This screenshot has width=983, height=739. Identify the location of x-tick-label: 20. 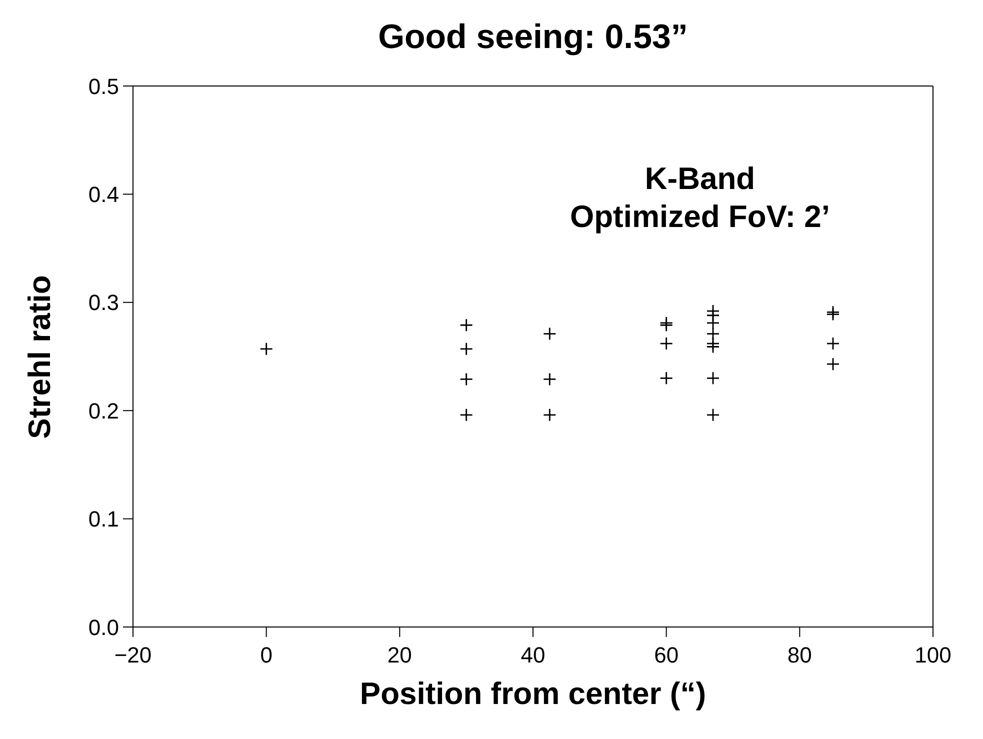
(399, 655).